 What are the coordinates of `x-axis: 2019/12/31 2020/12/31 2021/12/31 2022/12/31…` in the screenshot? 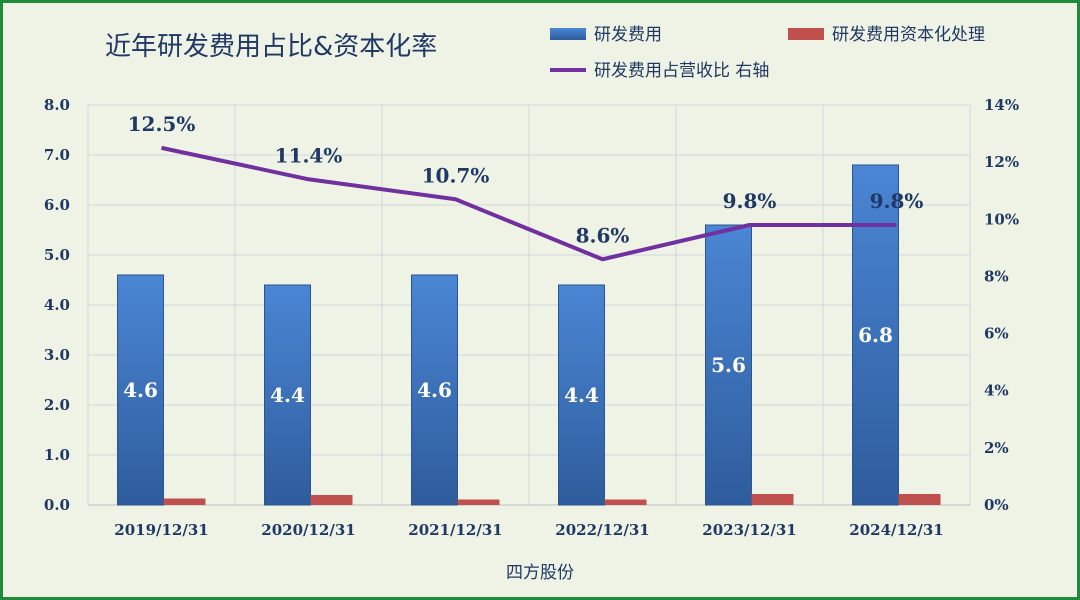 It's located at (528, 530).